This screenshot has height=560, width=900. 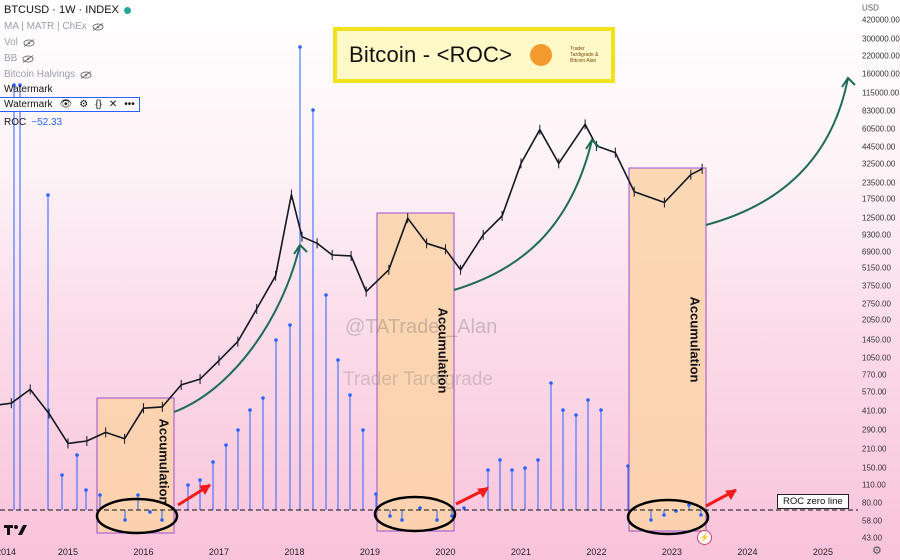 I want to click on settings-icon: ⚙, so click(x=84, y=104).